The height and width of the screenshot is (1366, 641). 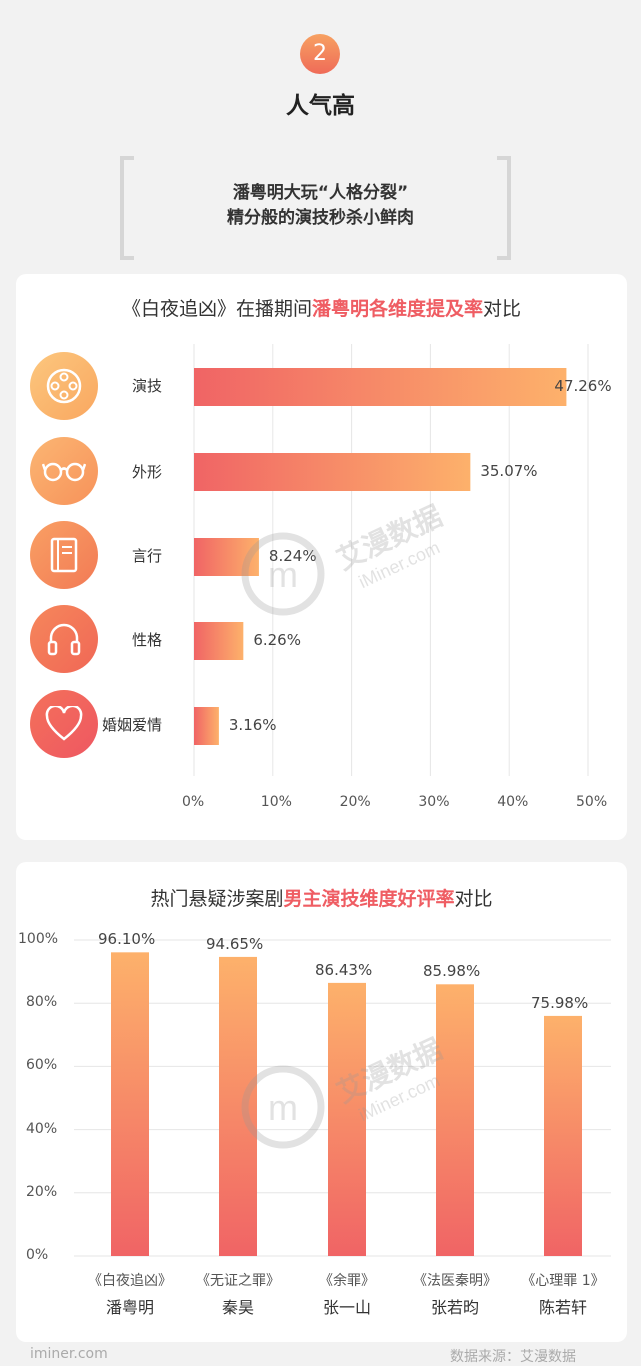 I want to click on x-tick-label: 30%, so click(x=434, y=802).